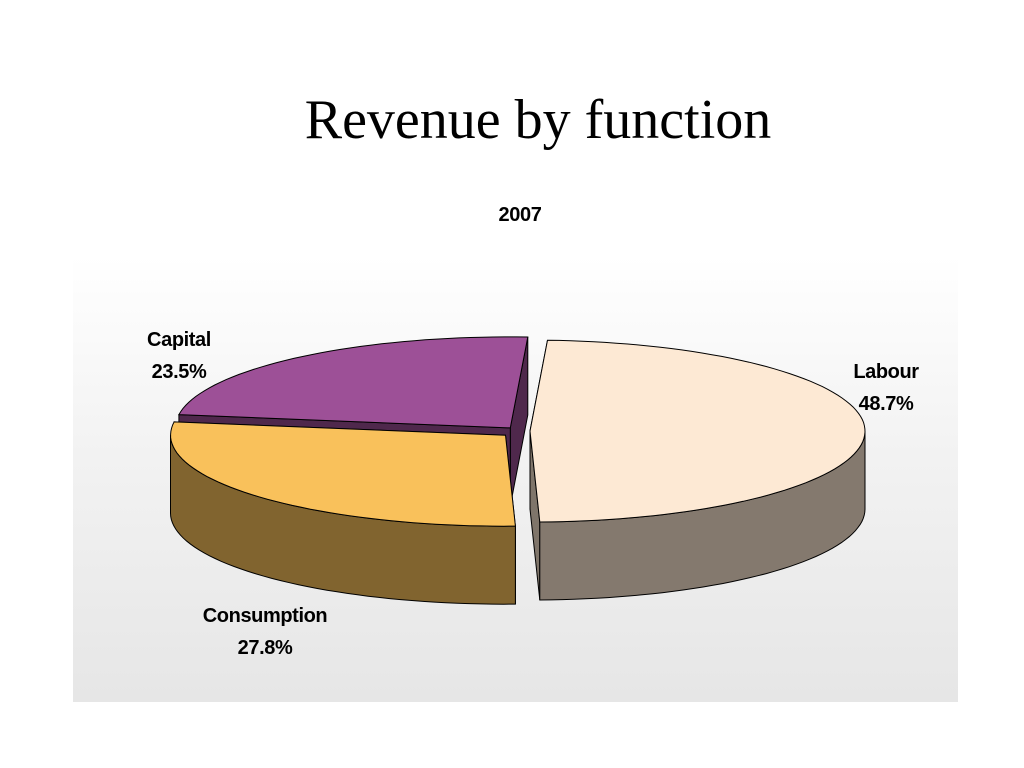 This screenshot has height=768, width=1024. I want to click on label-labour-name: Labour, so click(886, 372).